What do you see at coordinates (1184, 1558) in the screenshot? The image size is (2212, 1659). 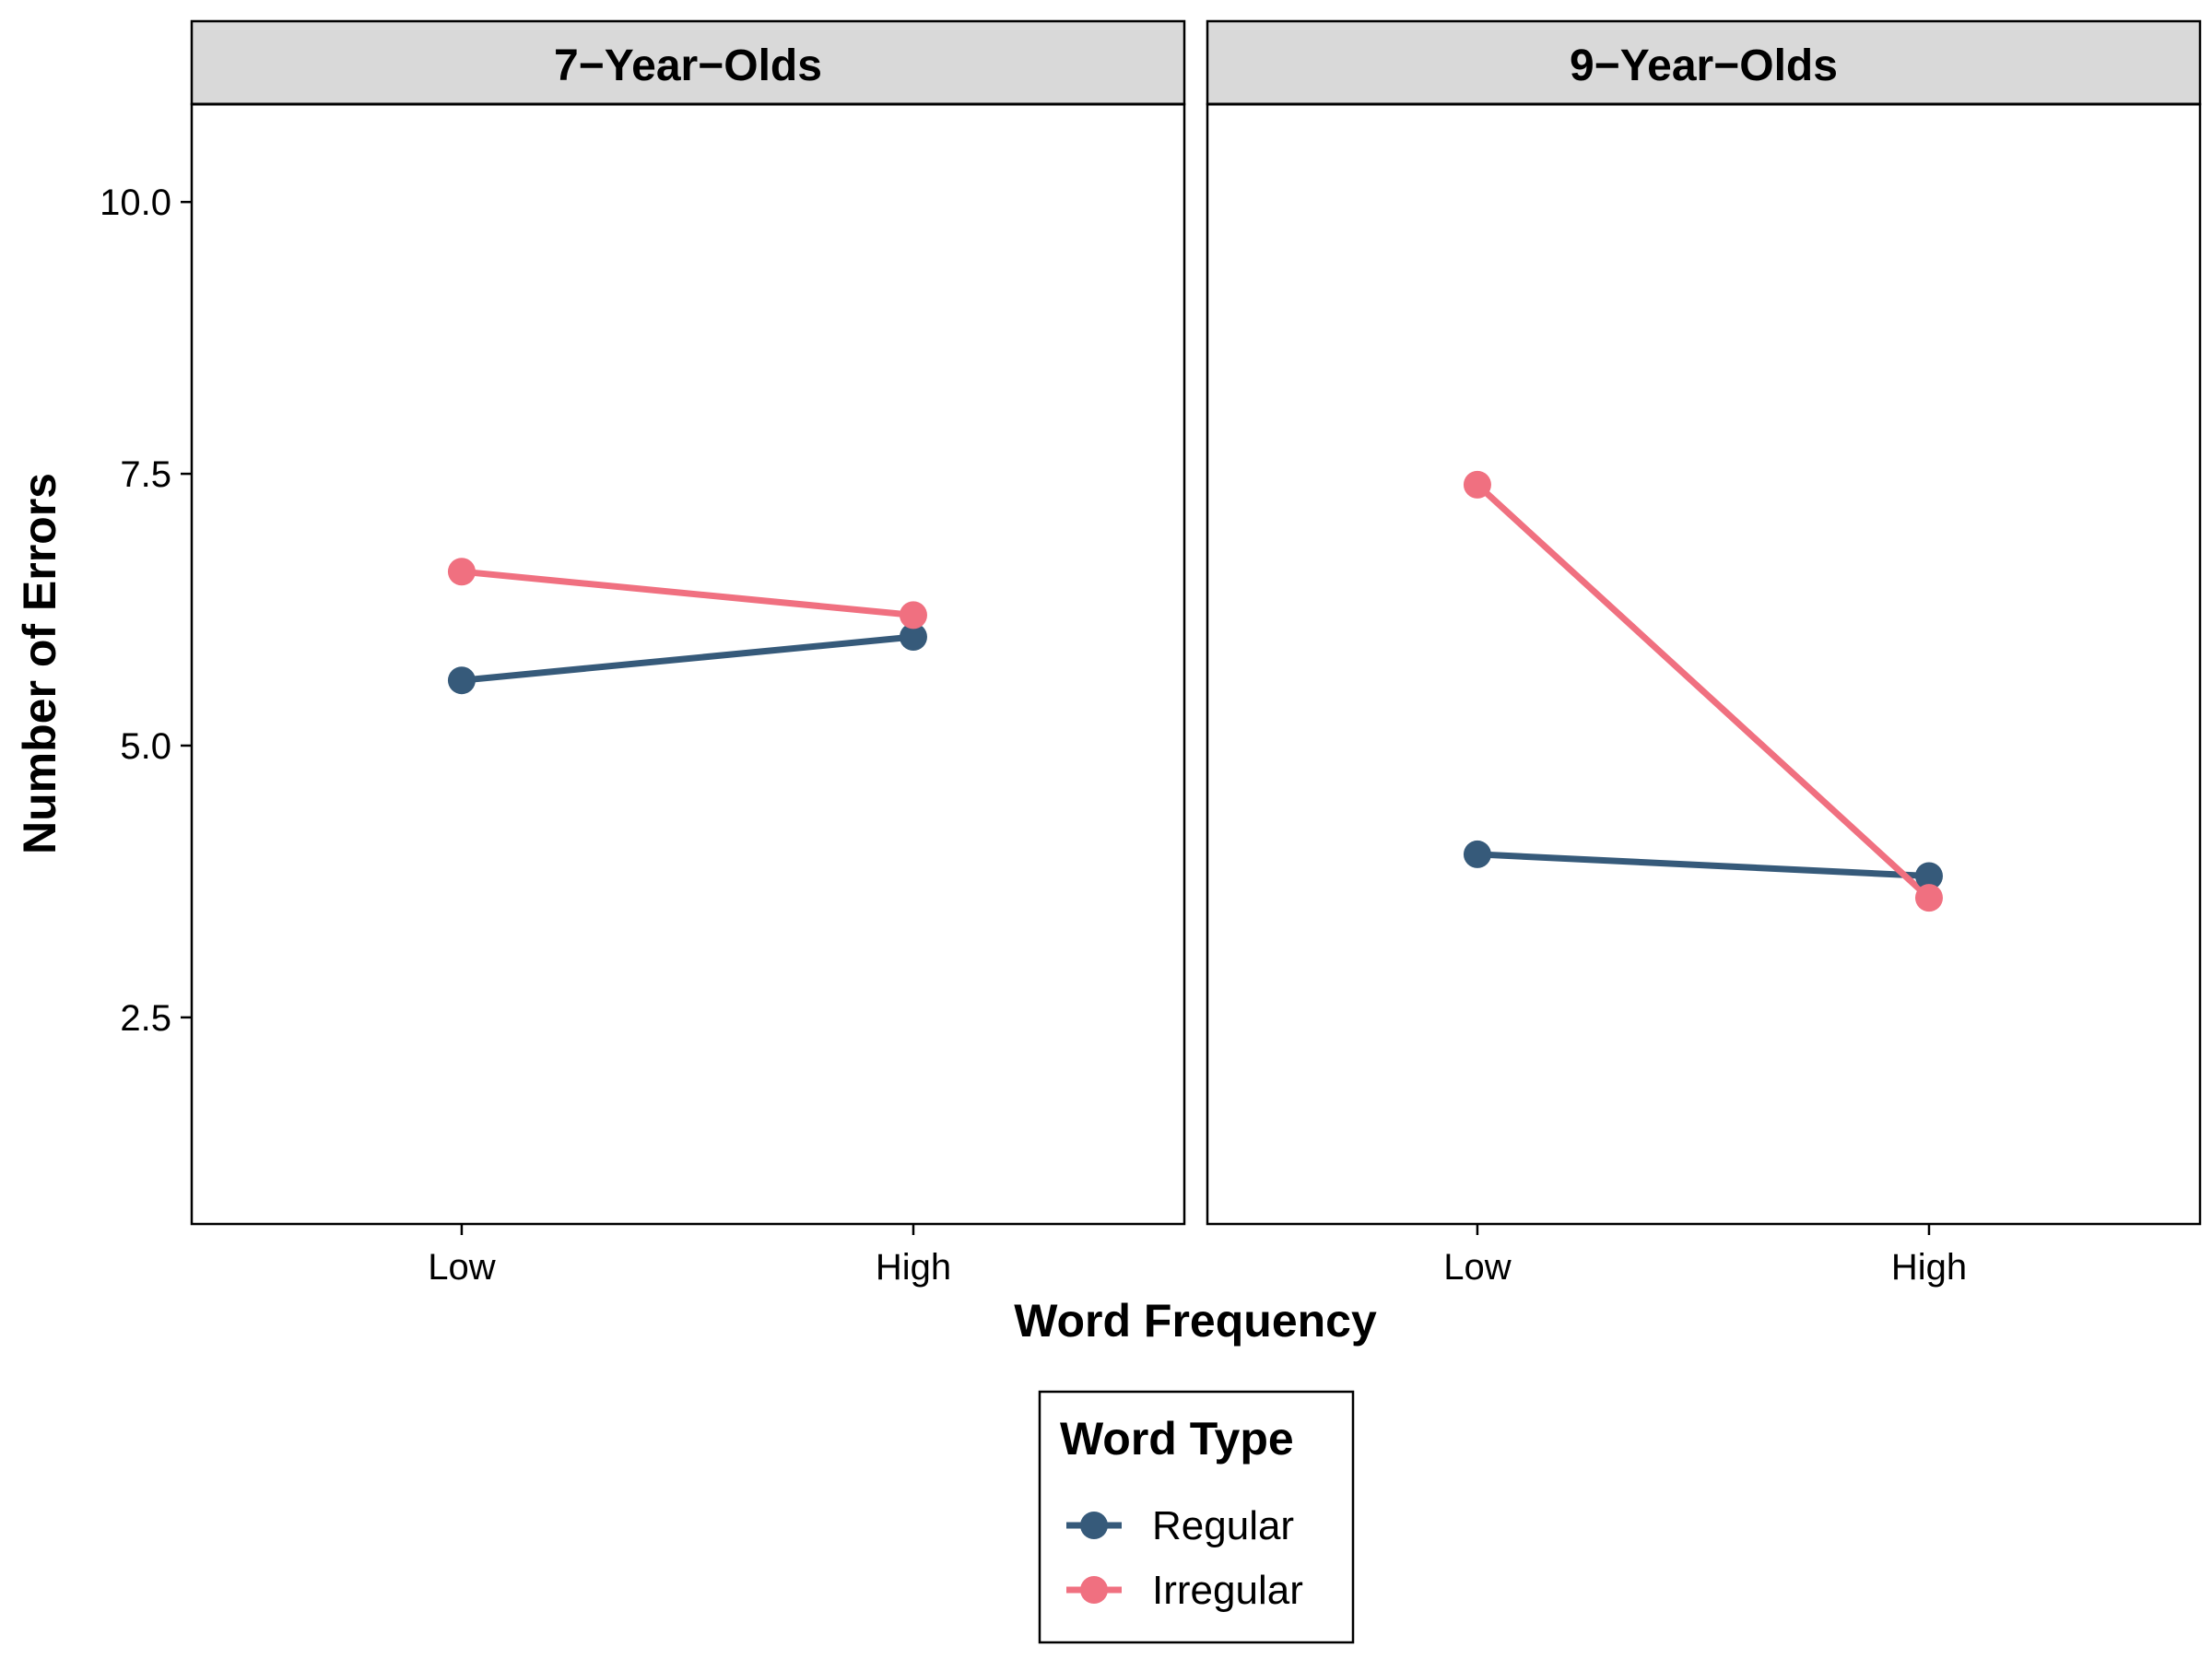 I see `legend-entries: Regular Irregular` at bounding box center [1184, 1558].